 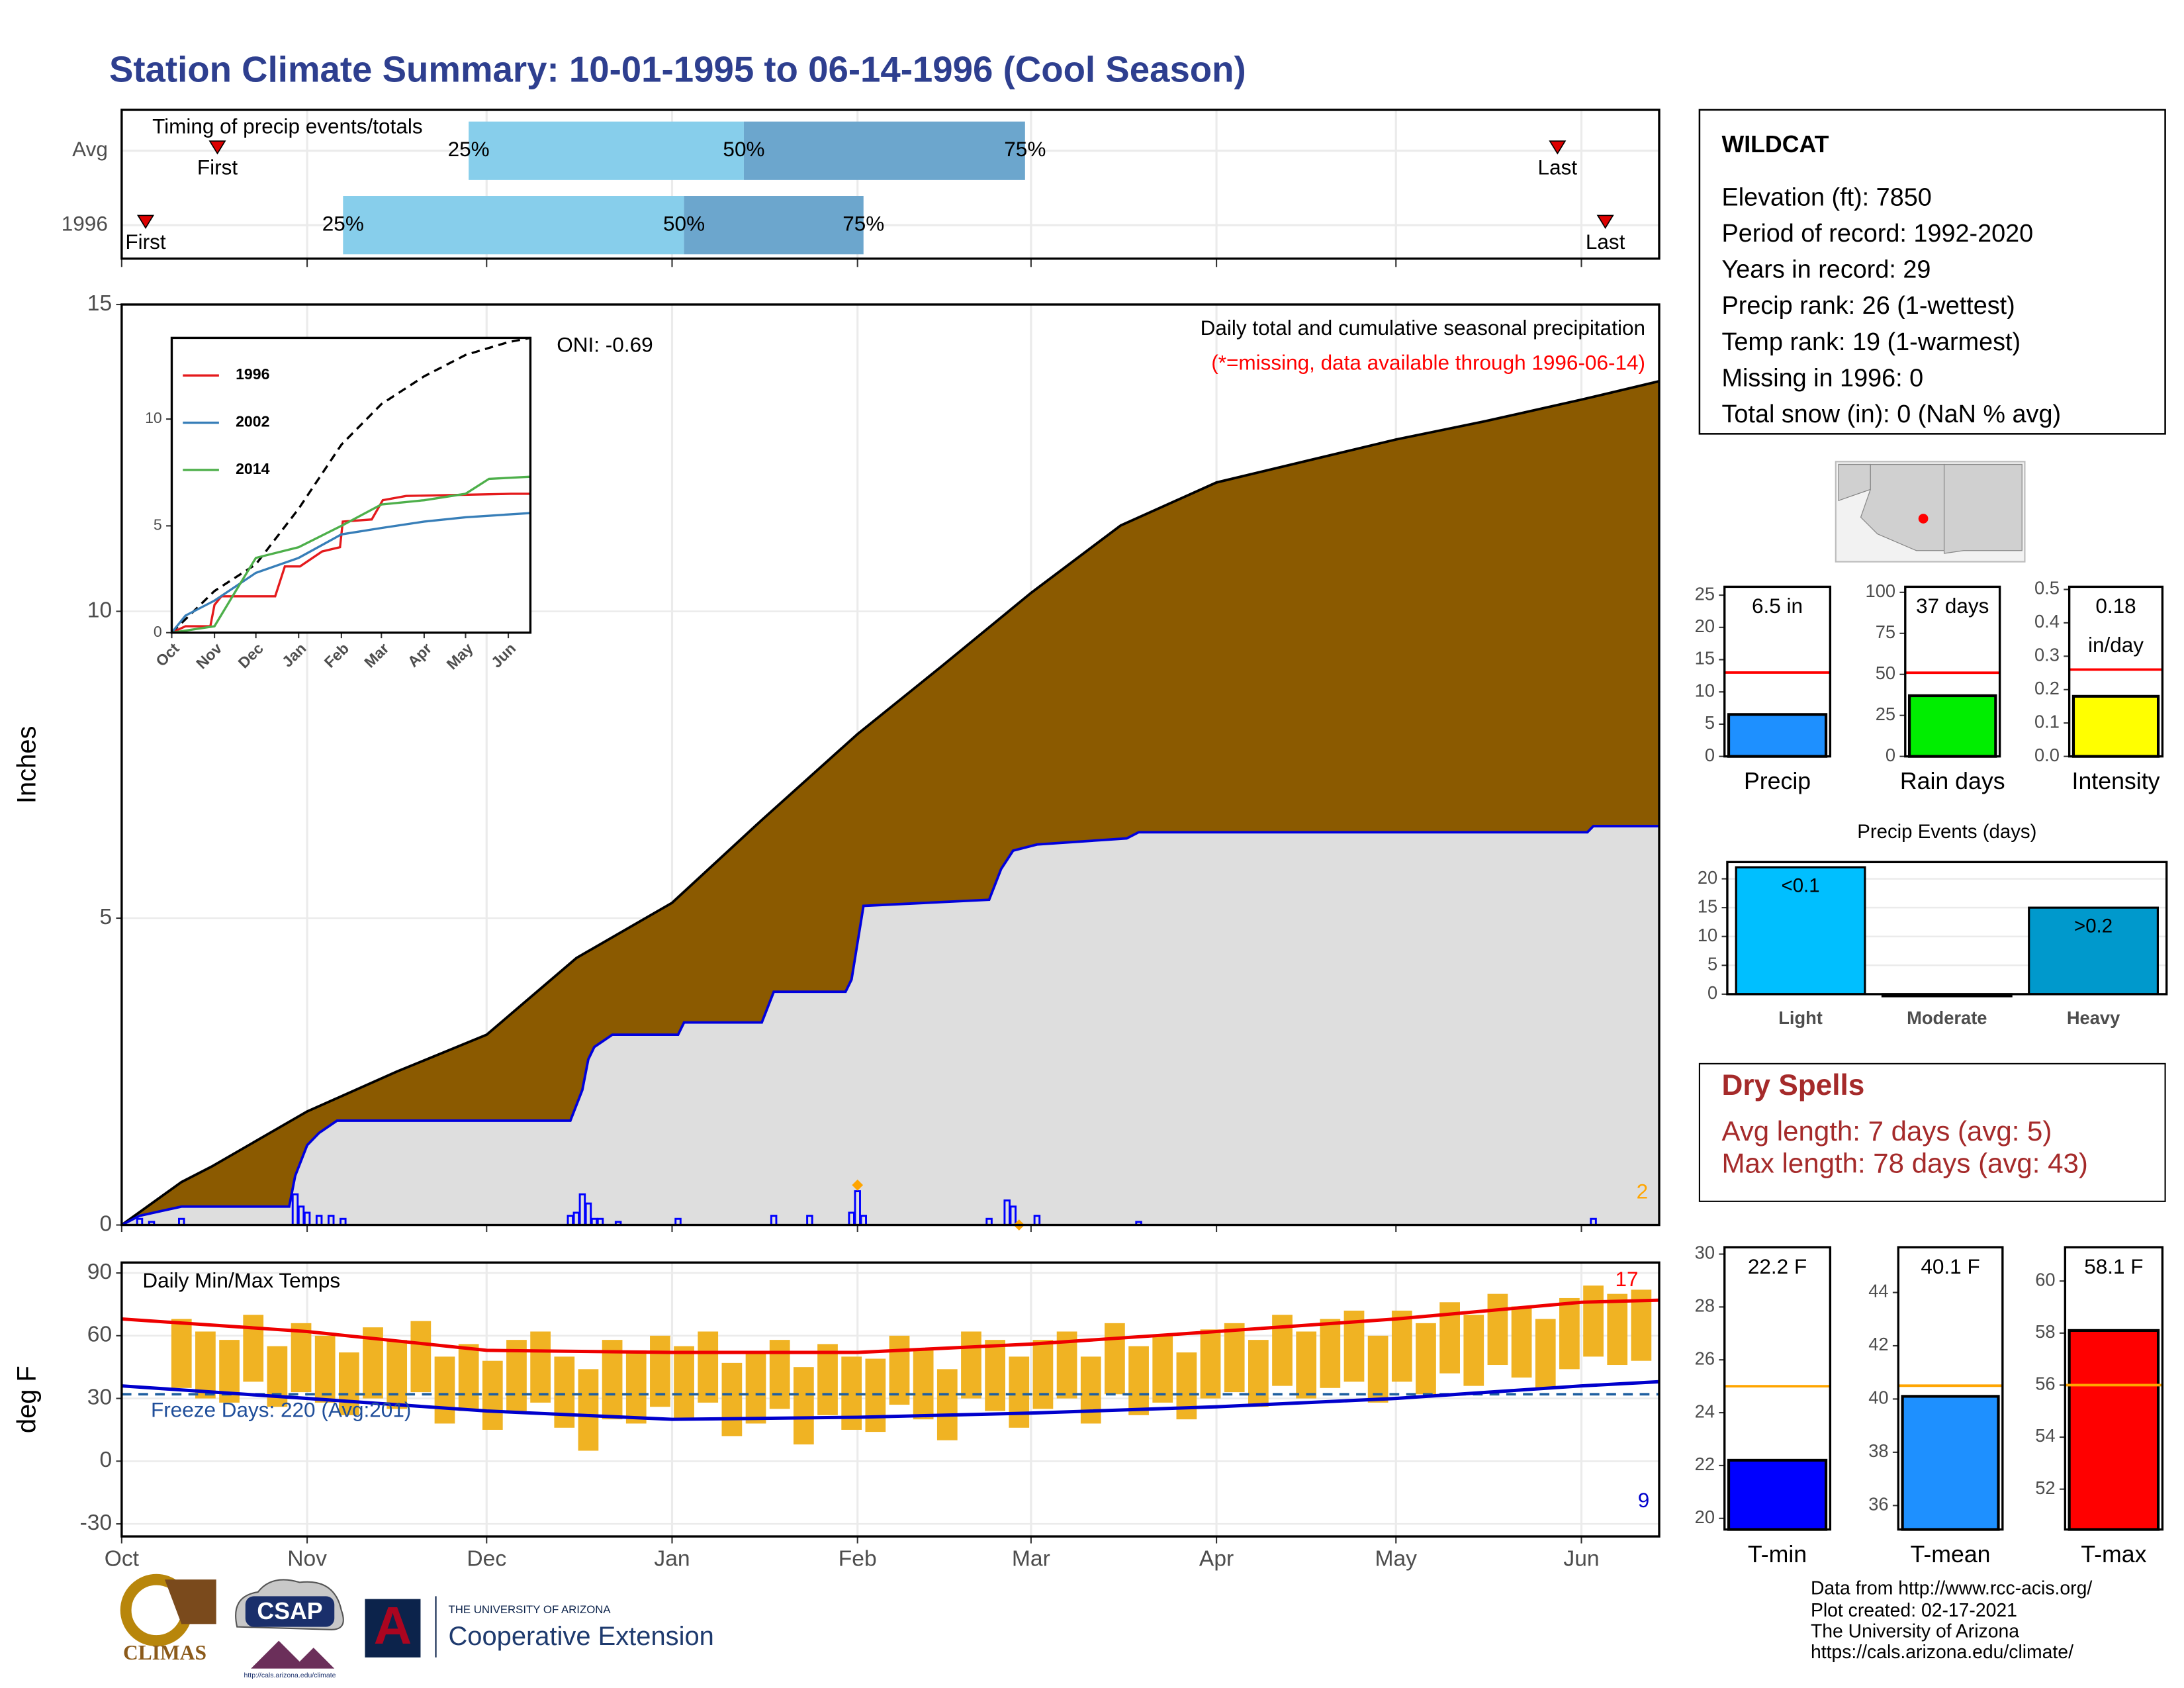 I want to click on station-dot, so click(x=1923, y=519).